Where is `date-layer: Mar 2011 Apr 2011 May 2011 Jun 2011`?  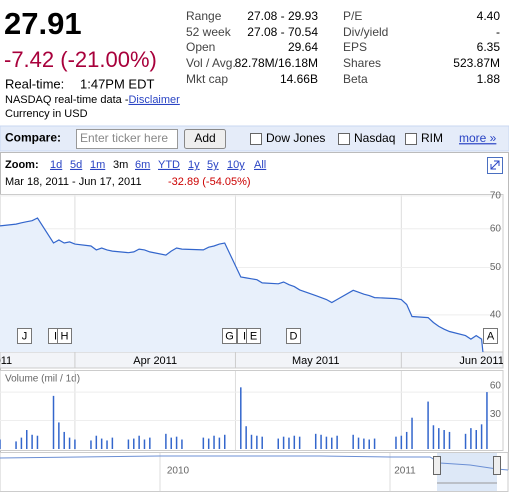 date-layer: Mar 2011 Apr 2011 May 2011 Jun 2011 is located at coordinates (251, 361).